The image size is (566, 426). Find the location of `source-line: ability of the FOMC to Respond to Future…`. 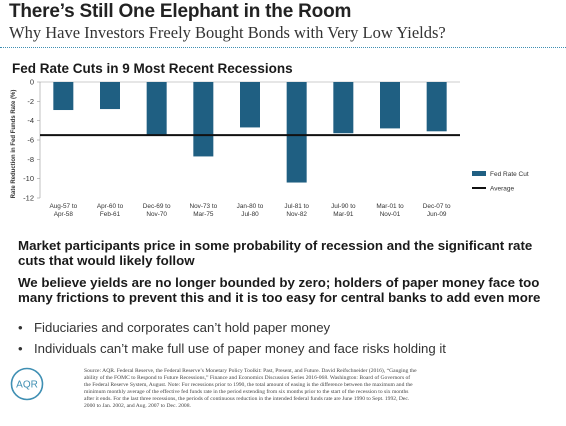

source-line: ability of the FOMC to Respond to Future… is located at coordinates (247, 378).